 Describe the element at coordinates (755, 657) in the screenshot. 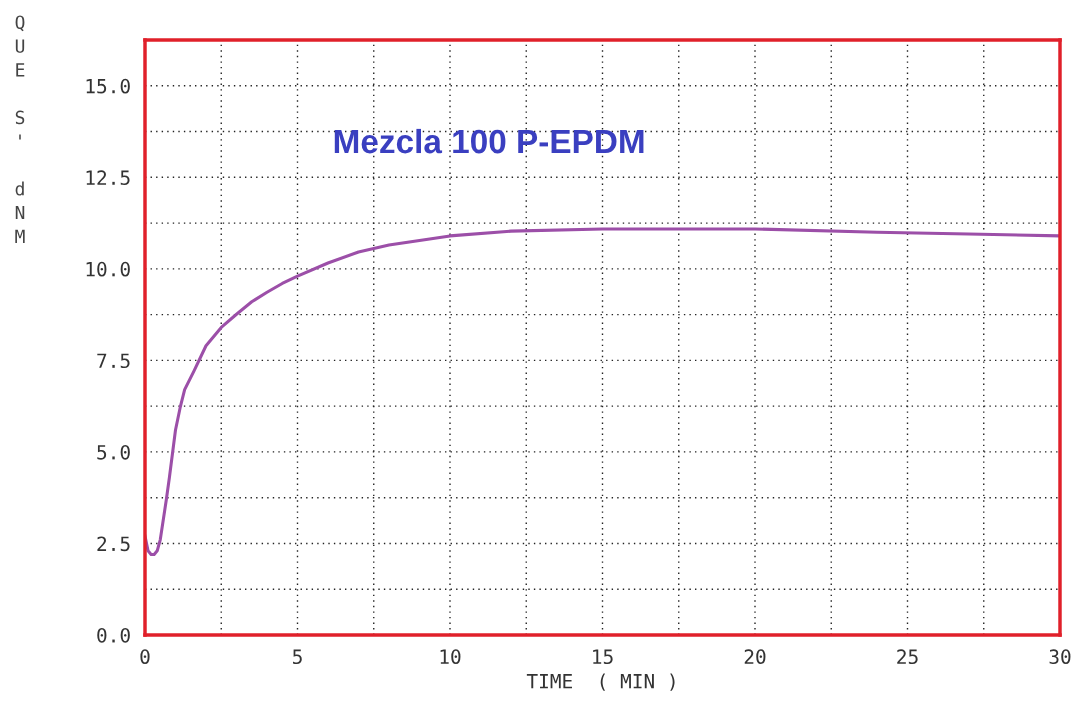

I see `x-tick-label: 20` at that location.